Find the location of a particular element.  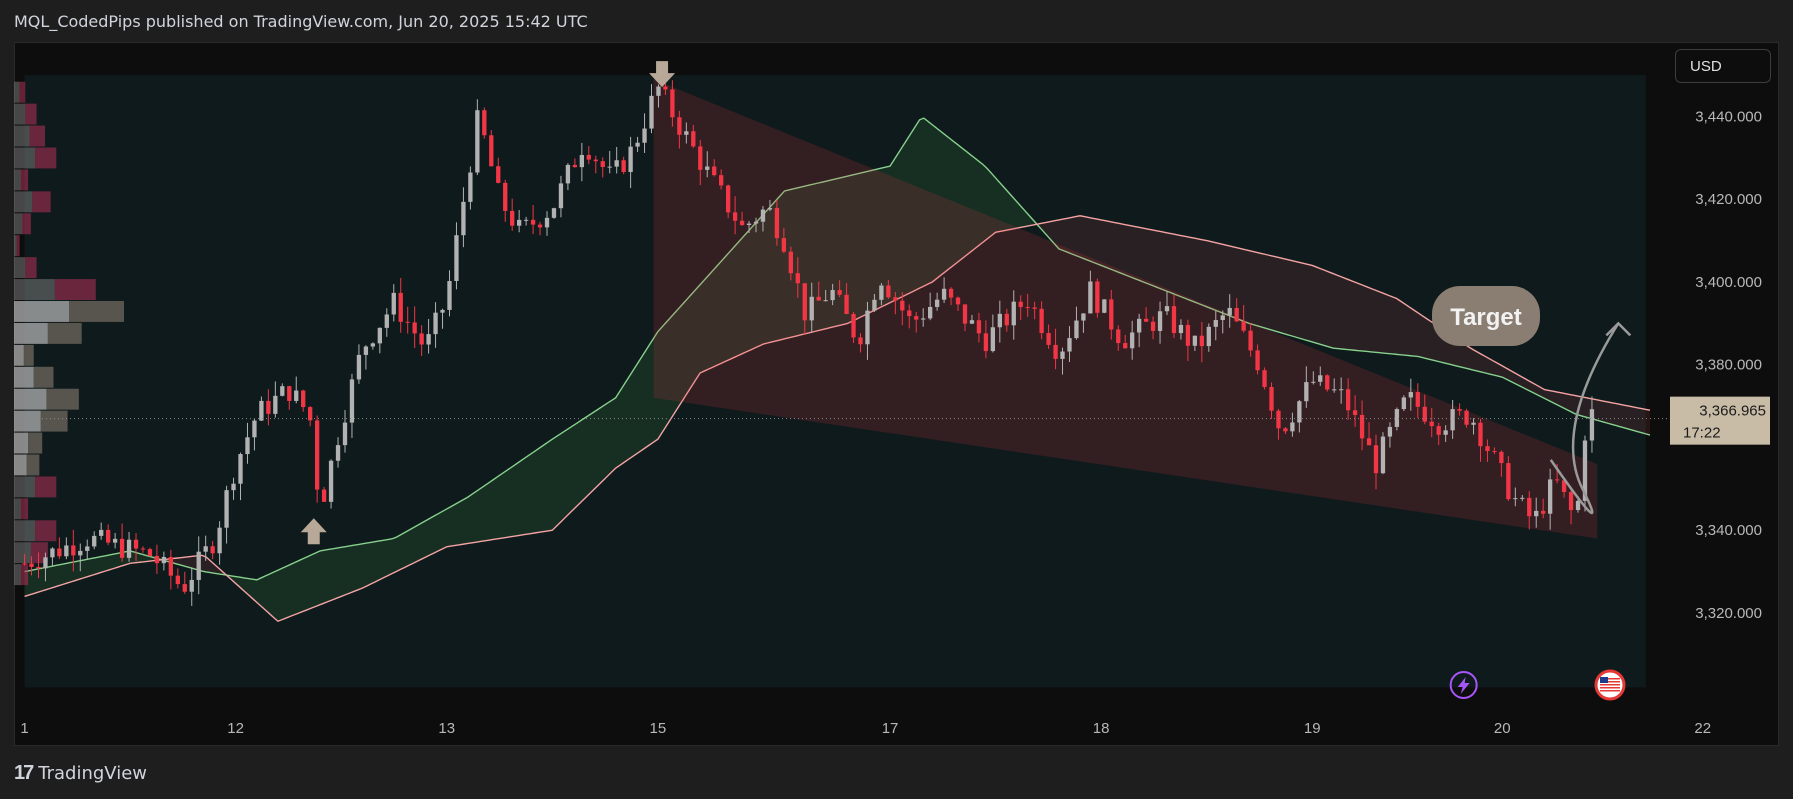

currency-button: USD is located at coordinates (1723, 66).